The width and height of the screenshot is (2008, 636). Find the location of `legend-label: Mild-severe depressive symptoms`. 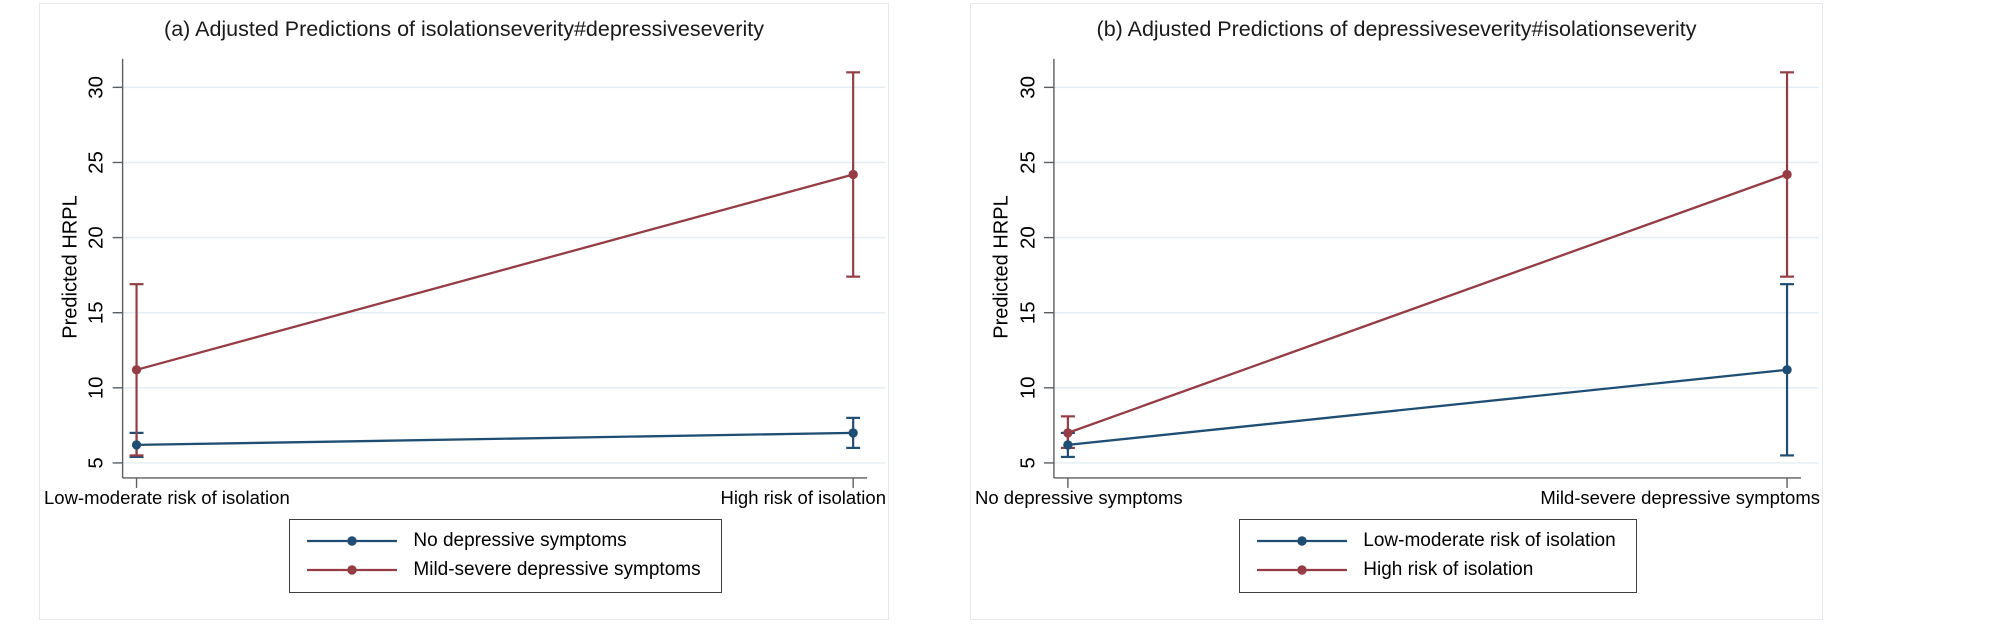

legend-label: Mild-severe depressive symptoms is located at coordinates (557, 569).